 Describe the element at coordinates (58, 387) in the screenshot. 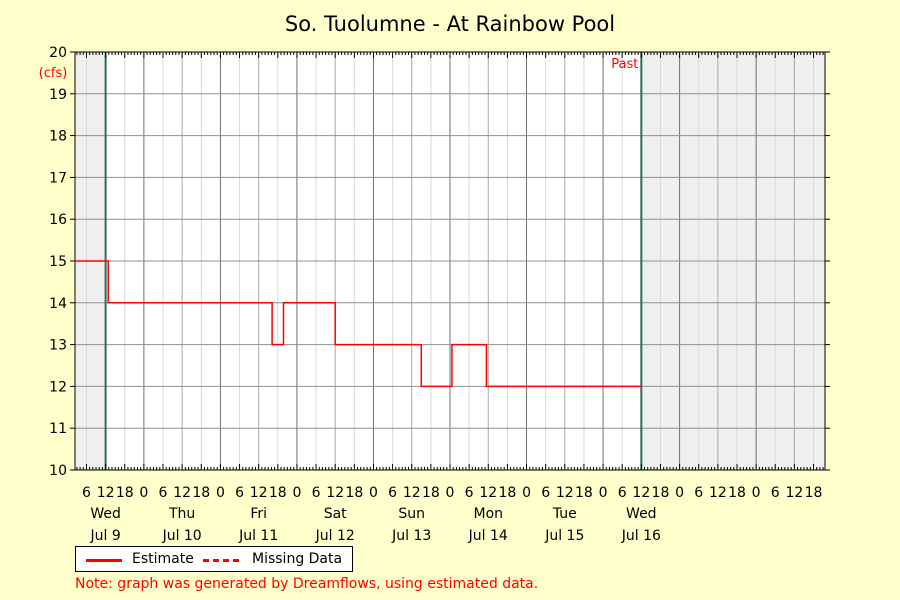

I see `y-tick-label: 12` at that location.